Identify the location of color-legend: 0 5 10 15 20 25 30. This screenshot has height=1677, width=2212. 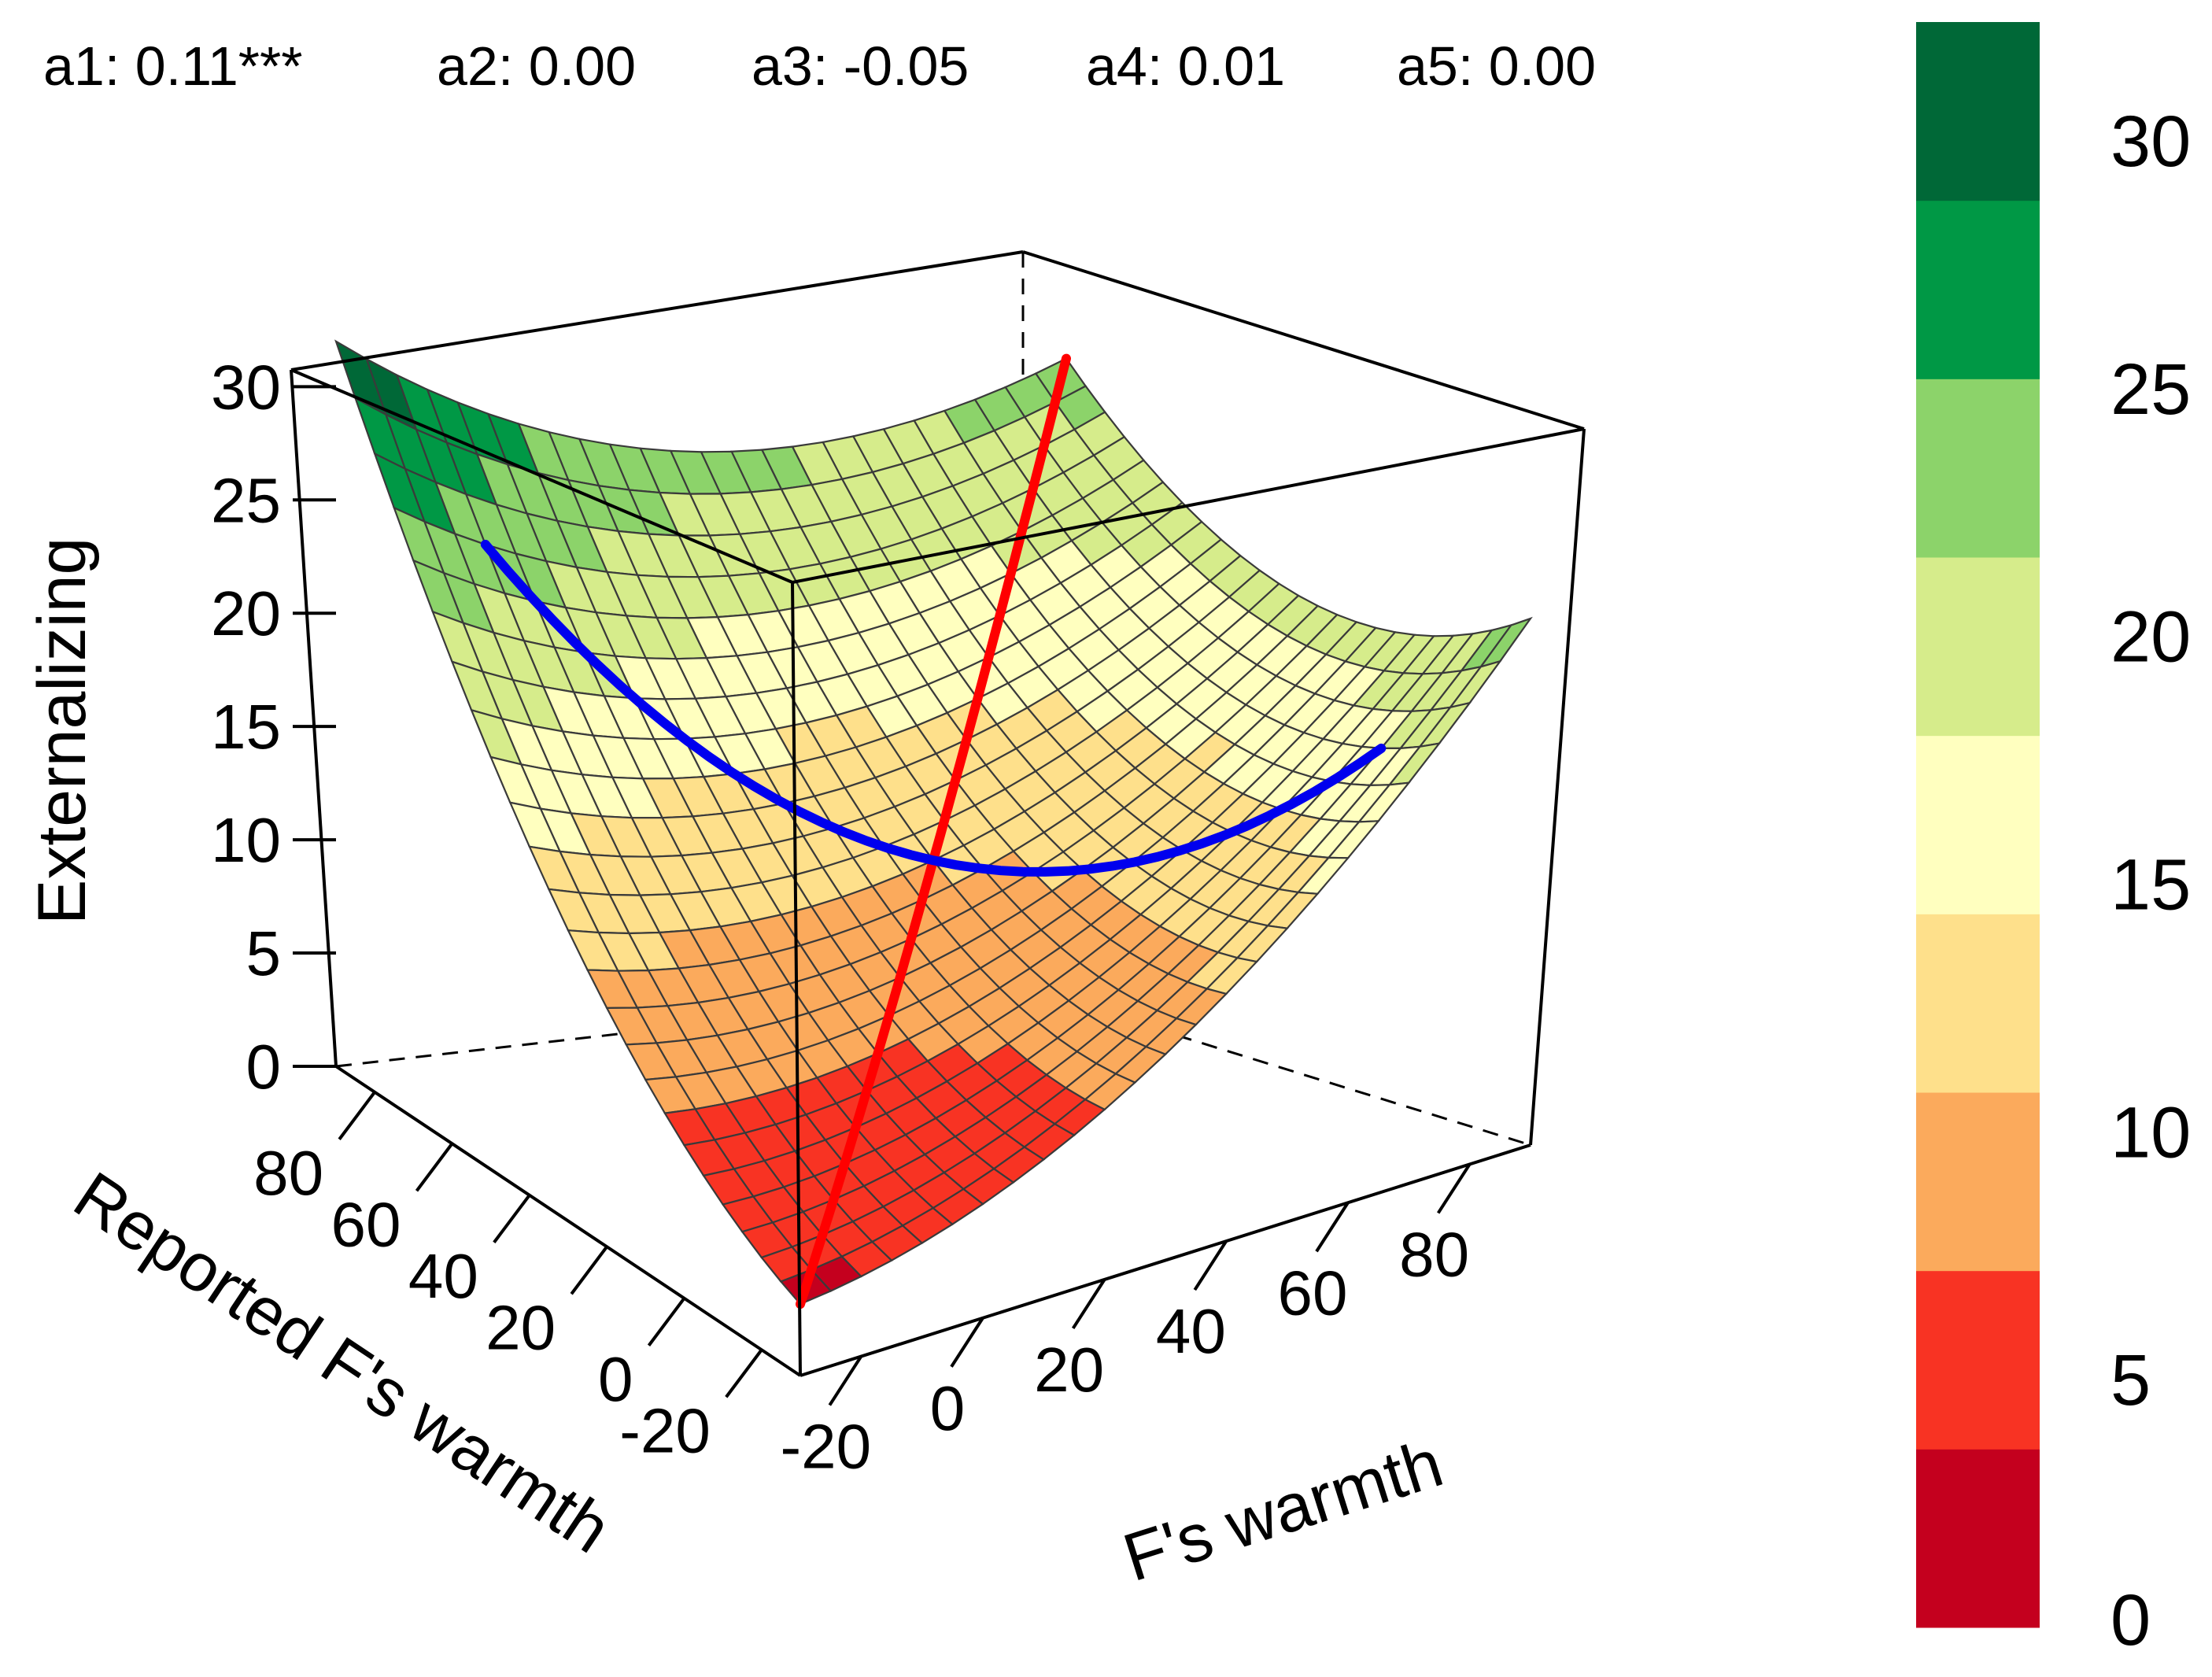
(2053, 841).